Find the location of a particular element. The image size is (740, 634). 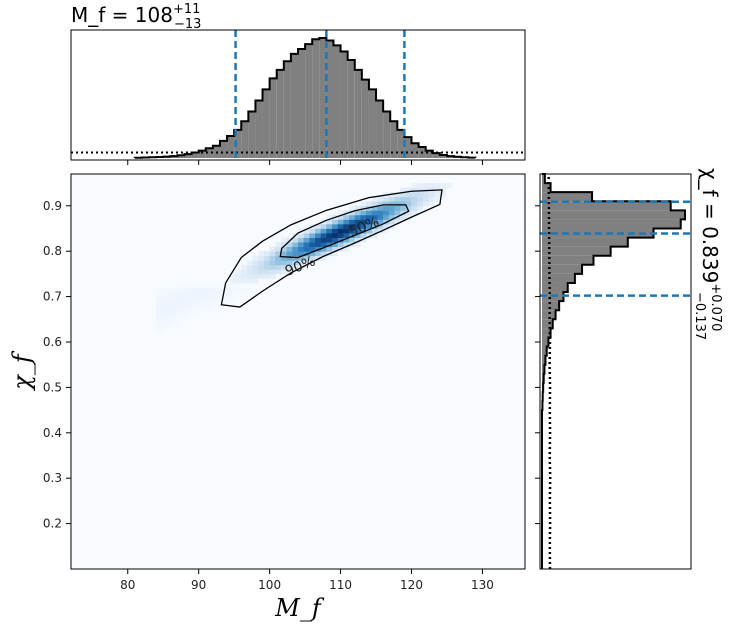

chif-histogram-bar is located at coordinates (546, 333).